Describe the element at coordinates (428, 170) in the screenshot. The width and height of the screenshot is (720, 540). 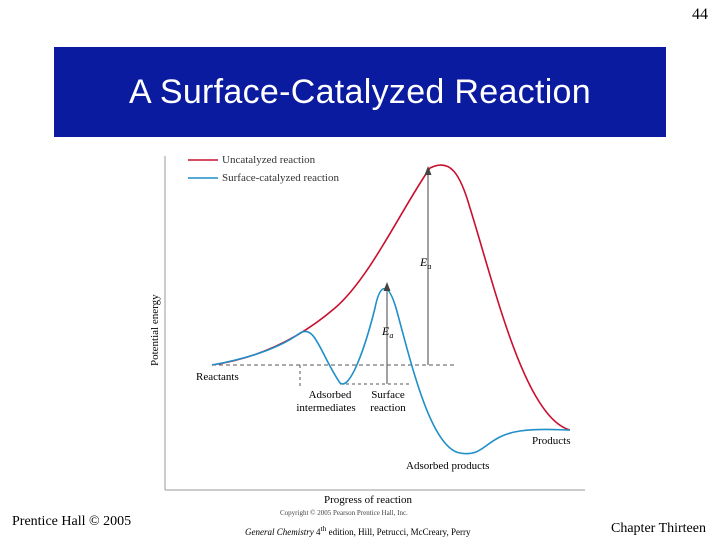
I see `ea-uncatalyzed-arrowhead` at that location.